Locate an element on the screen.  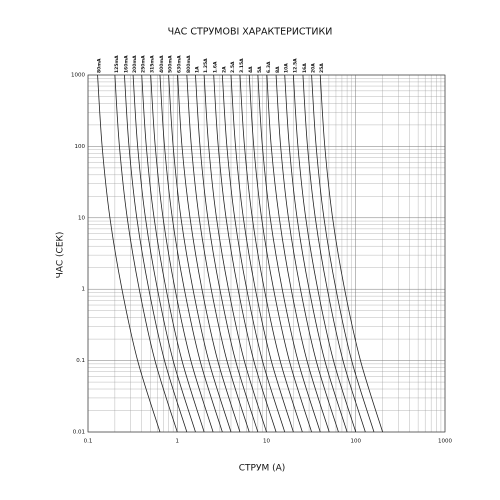
curve-label: 20A is located at coordinates (314, 68).